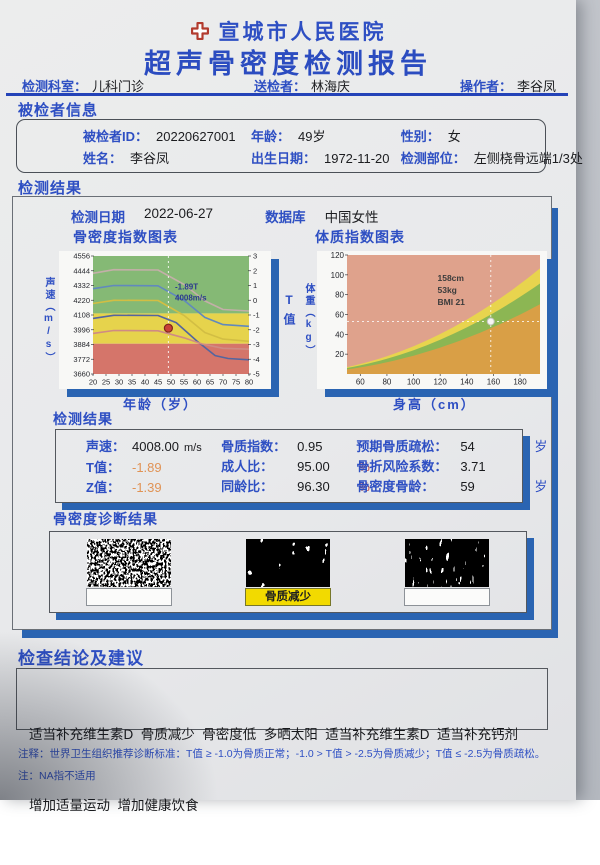  I want to click on svg-text: 100, so click(414, 382).